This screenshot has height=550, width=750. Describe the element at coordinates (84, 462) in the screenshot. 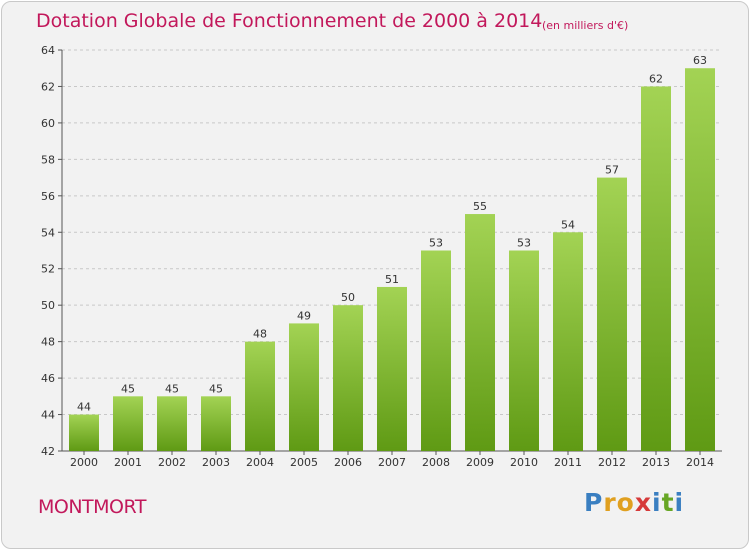

I see `x-tick-label: 2000` at that location.